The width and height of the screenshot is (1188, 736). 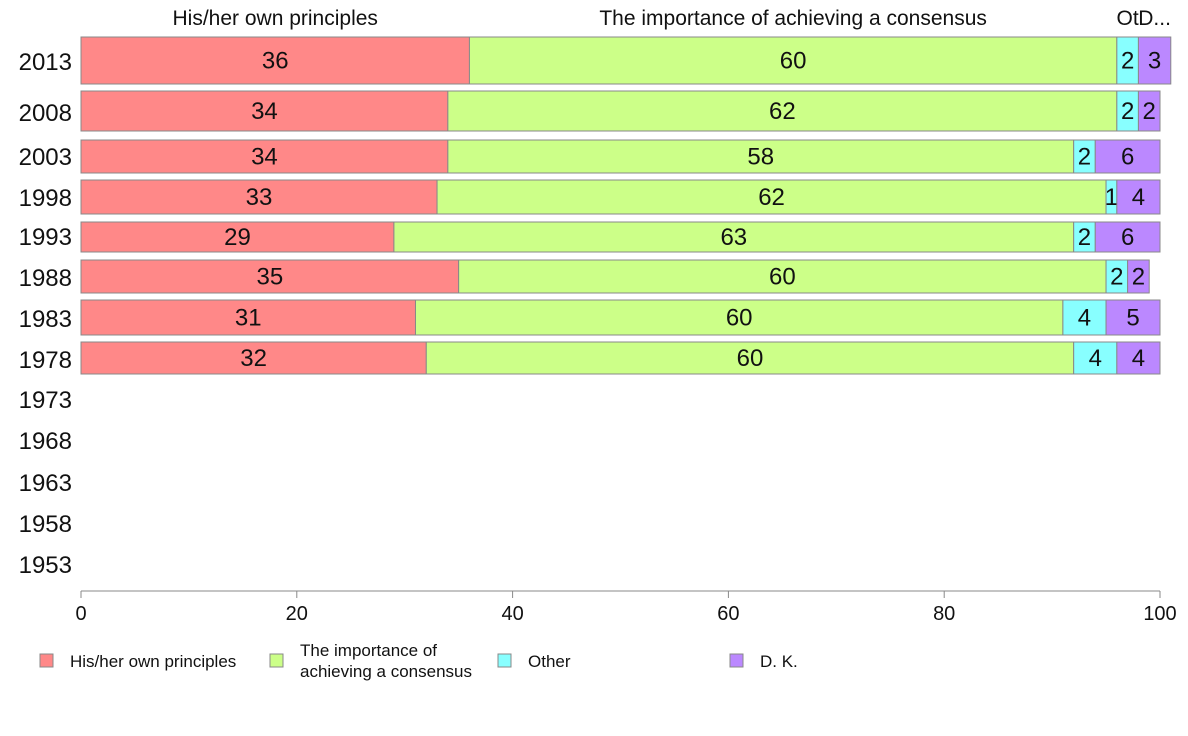 I want to click on year-label: 1973, so click(x=45, y=400).